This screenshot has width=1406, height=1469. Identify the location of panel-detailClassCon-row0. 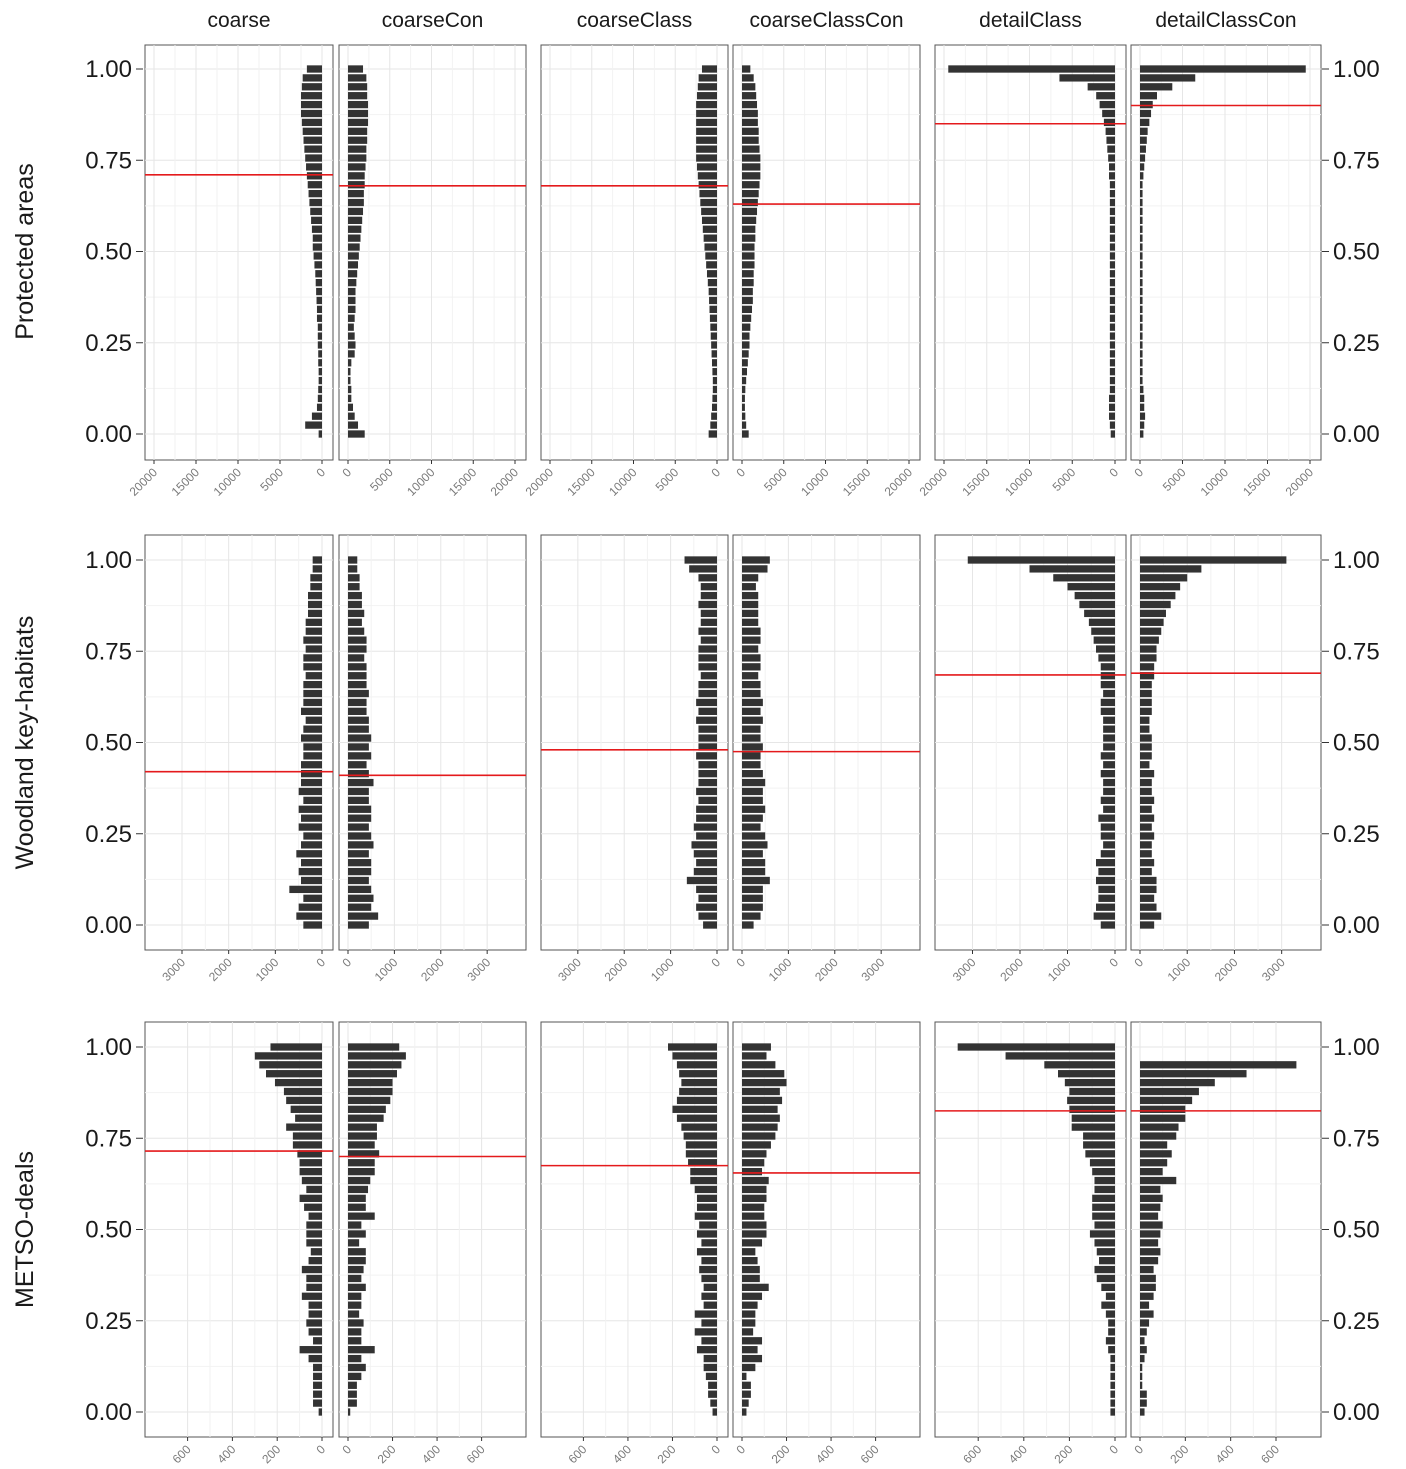
(1226, 252).